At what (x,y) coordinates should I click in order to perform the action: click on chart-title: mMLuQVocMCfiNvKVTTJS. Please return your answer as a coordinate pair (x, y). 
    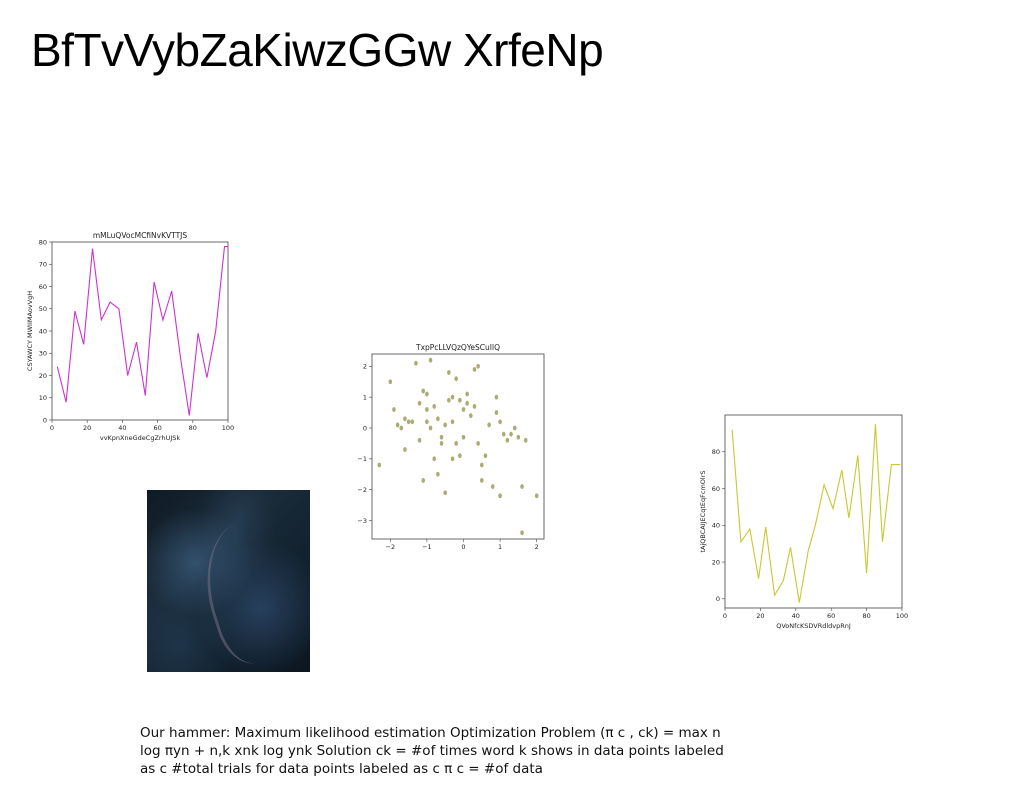
    Looking at the image, I should click on (140, 235).